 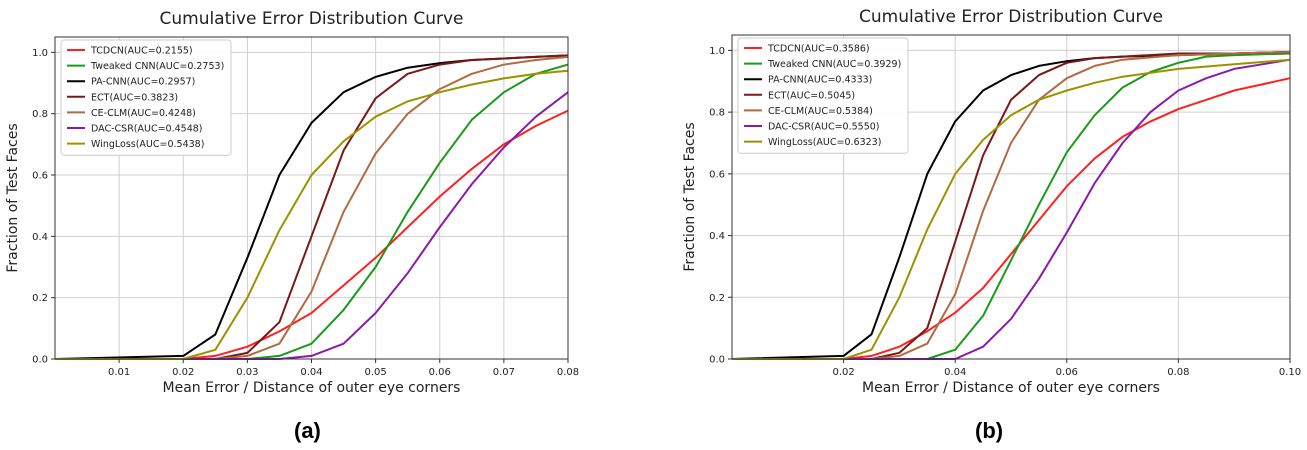 I want to click on legend-entry: TCDCN(AUC=0.2155), so click(x=141, y=51).